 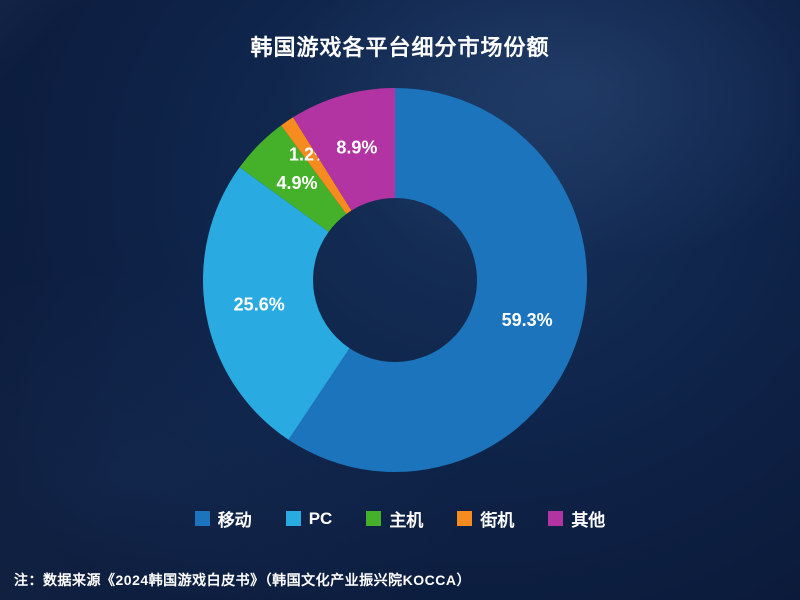 I want to click on legend-item-2: 主机, so click(x=394, y=518).